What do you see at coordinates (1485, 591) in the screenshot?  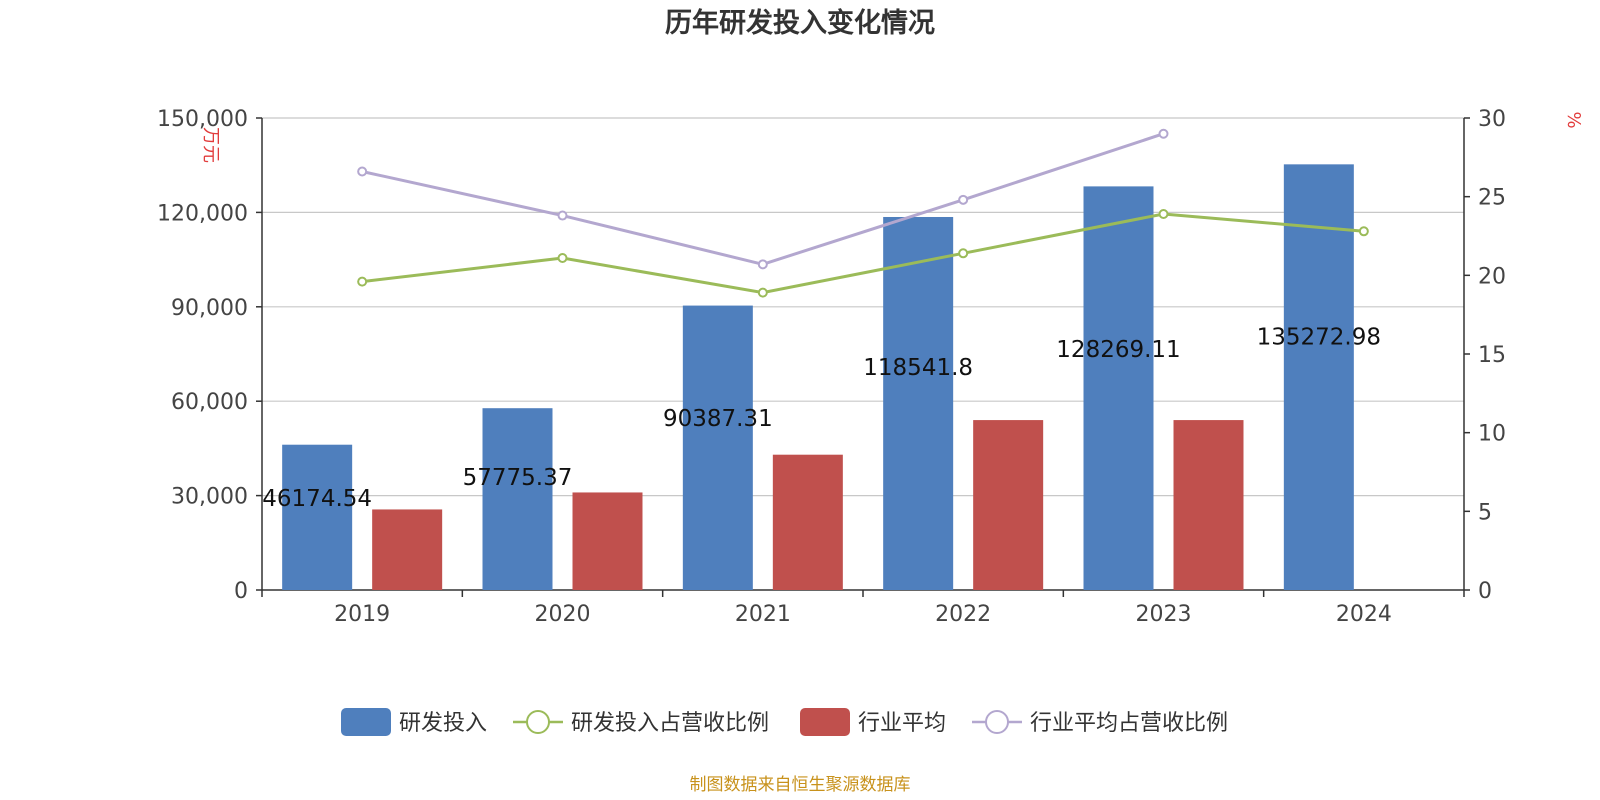 I see `right-tick-label: 0` at bounding box center [1485, 591].